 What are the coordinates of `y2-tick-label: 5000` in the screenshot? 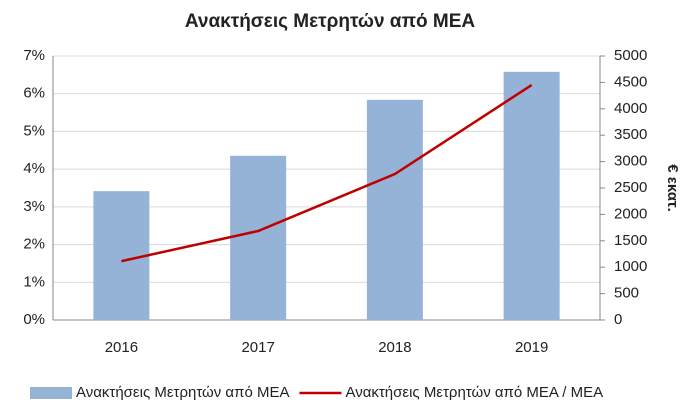 It's located at (630, 55).